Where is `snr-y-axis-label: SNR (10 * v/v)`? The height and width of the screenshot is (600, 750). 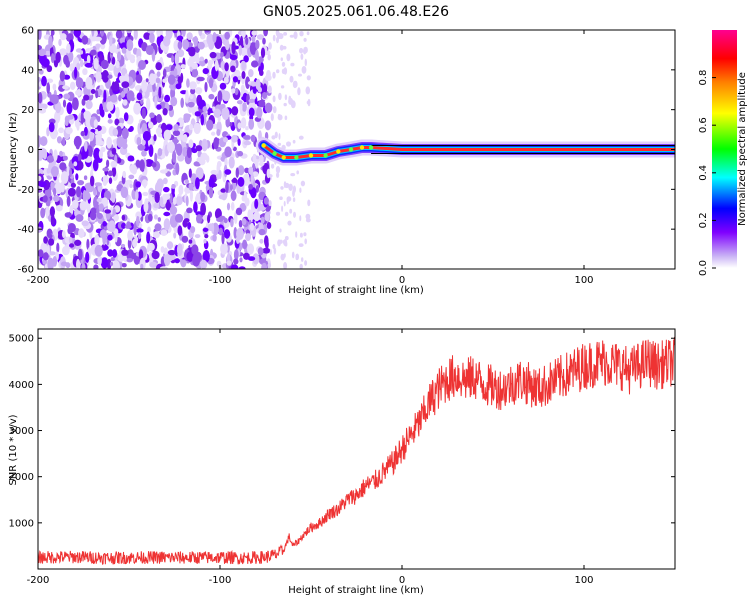
snr-y-axis-label: SNR (10 * v/v) is located at coordinates (13, 449).